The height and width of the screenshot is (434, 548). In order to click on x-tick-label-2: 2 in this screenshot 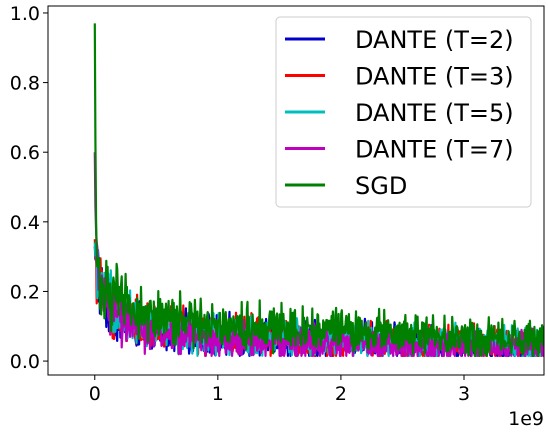, I will do `click(341, 394)`.